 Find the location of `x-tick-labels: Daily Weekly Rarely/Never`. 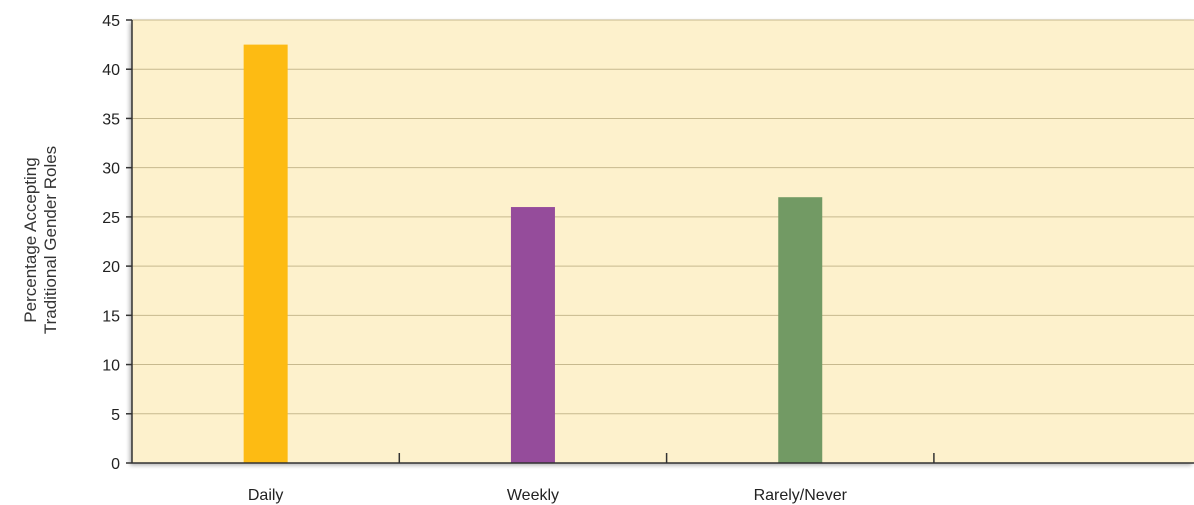

x-tick-labels: Daily Weekly Rarely/Never is located at coordinates (548, 495).